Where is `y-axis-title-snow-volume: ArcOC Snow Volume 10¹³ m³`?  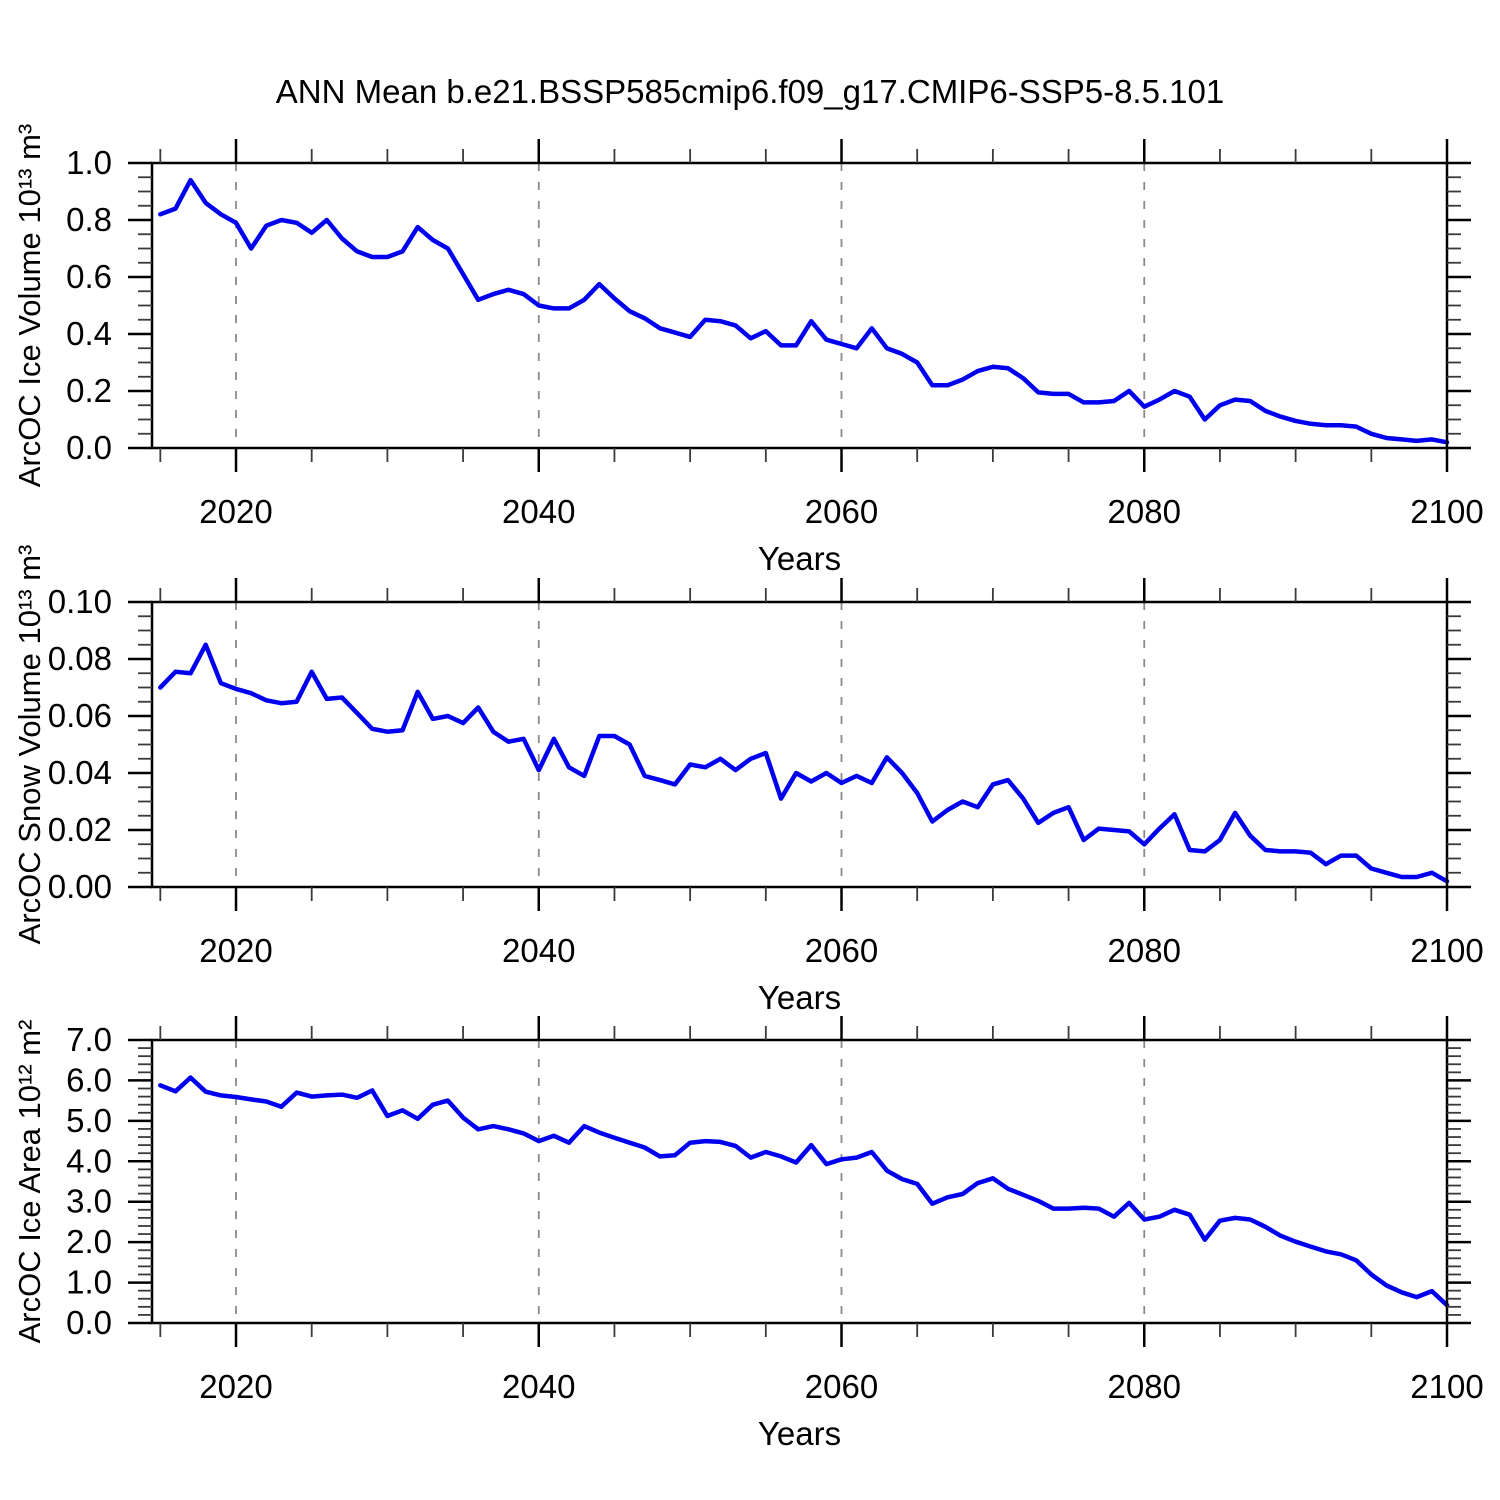
y-axis-title-snow-volume: ArcOC Snow Volume 10¹³ m³ is located at coordinates (29, 745).